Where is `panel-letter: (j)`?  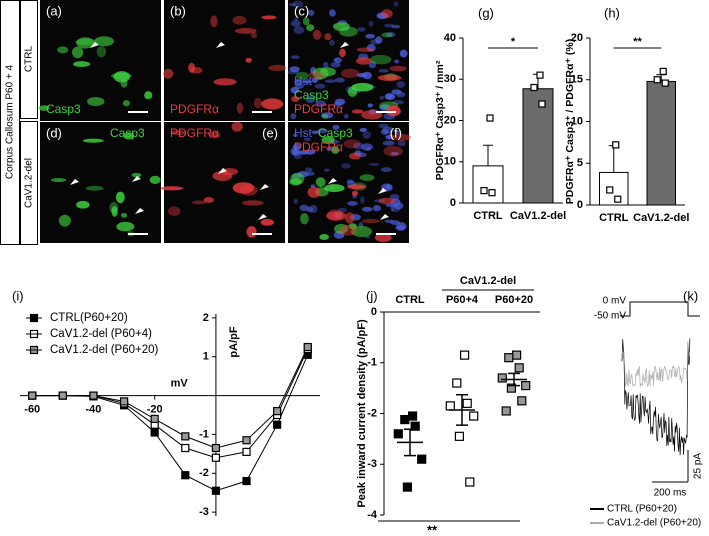
panel-letter: (j) is located at coordinates (372, 295).